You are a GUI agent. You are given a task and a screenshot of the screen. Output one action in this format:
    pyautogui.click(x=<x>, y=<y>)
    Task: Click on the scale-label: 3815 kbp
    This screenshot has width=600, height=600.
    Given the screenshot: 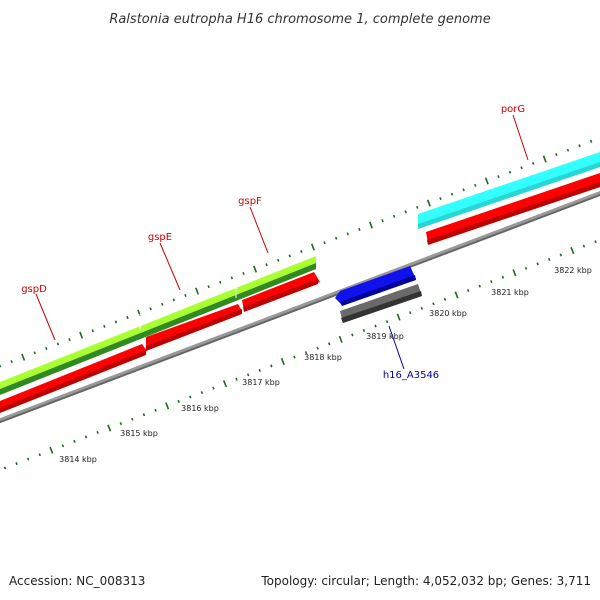 What is the action you would take?
    pyautogui.click(x=139, y=433)
    